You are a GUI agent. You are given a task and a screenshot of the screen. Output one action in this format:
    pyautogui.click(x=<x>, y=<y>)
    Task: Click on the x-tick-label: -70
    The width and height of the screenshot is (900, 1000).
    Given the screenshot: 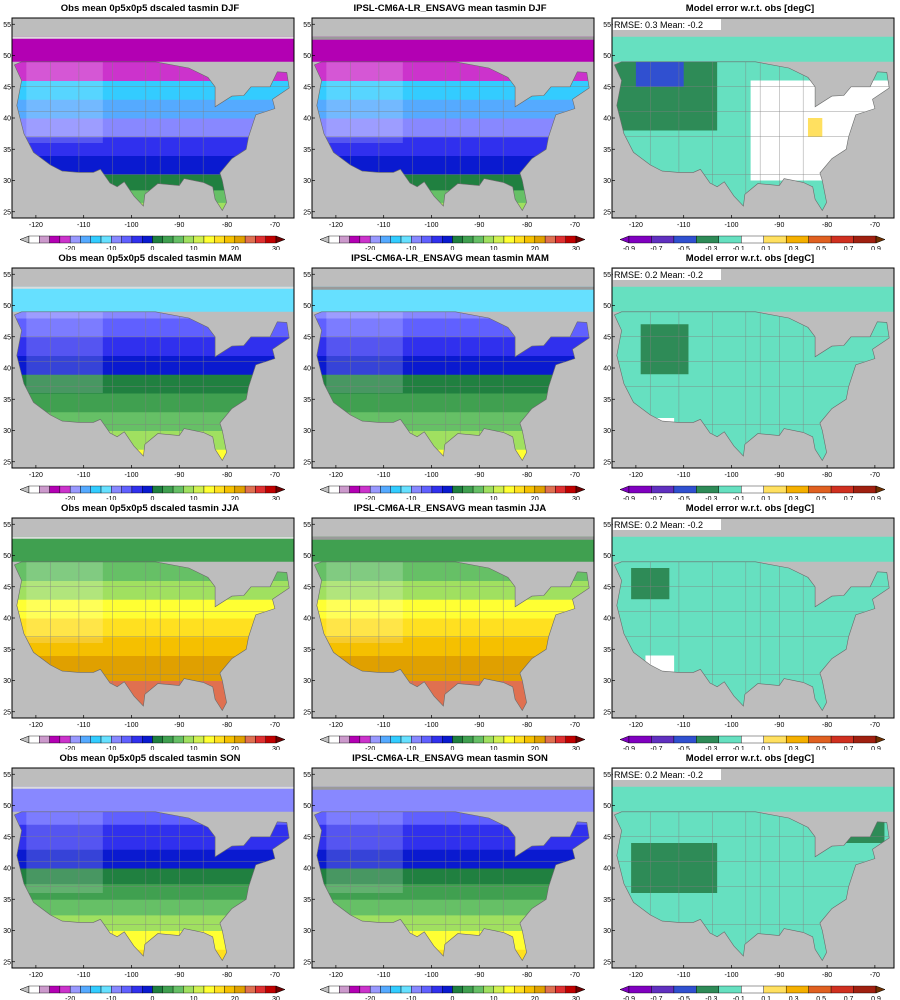 What is the action you would take?
    pyautogui.click(x=275, y=475)
    